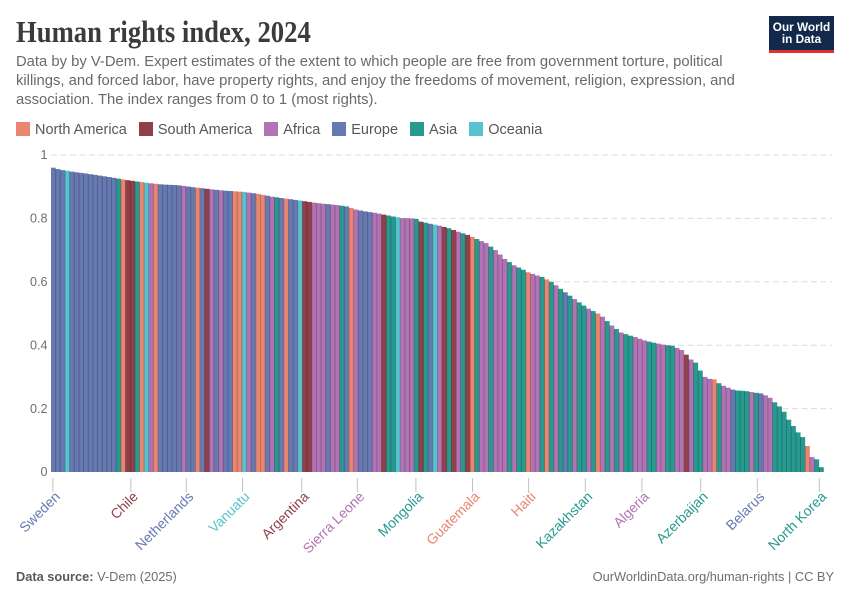 This screenshot has height=600, width=850. Describe the element at coordinates (453, 518) in the screenshot. I see `svg-text: Guatemala` at that location.